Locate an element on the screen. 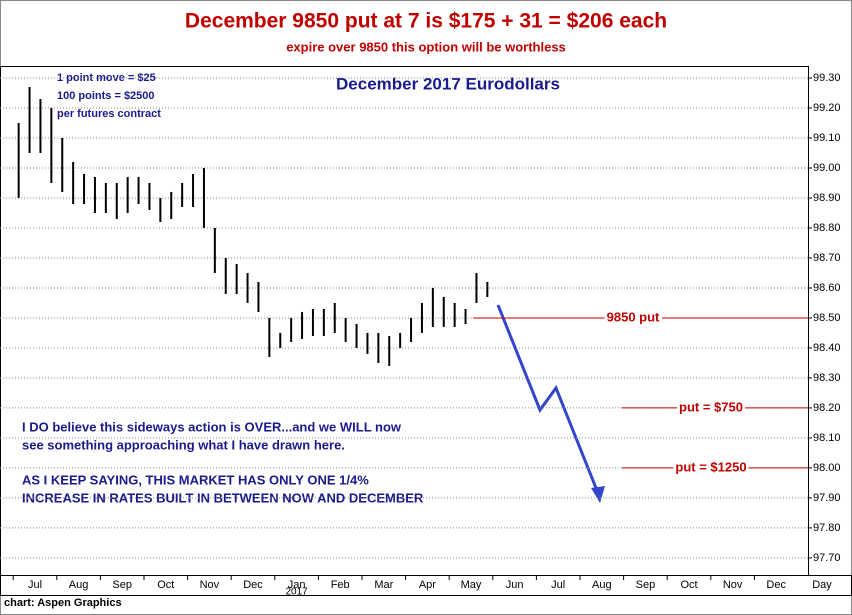 The image size is (852, 615). x-tick-label: Apr is located at coordinates (427, 585).